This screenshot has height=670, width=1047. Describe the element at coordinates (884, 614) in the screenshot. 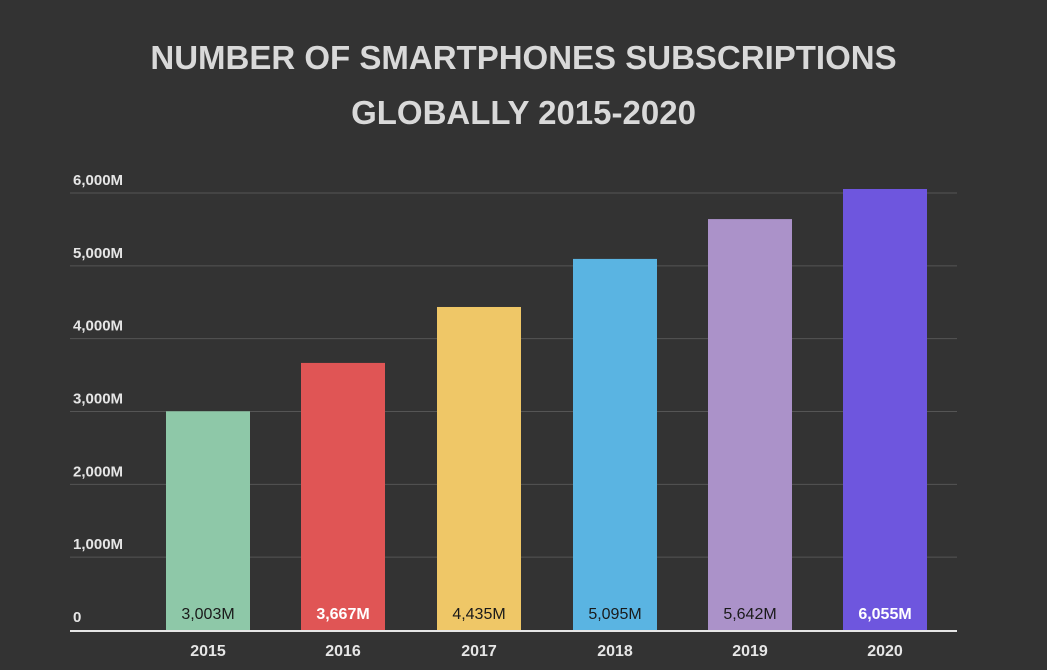

I see `data-label: 6,055M` at that location.